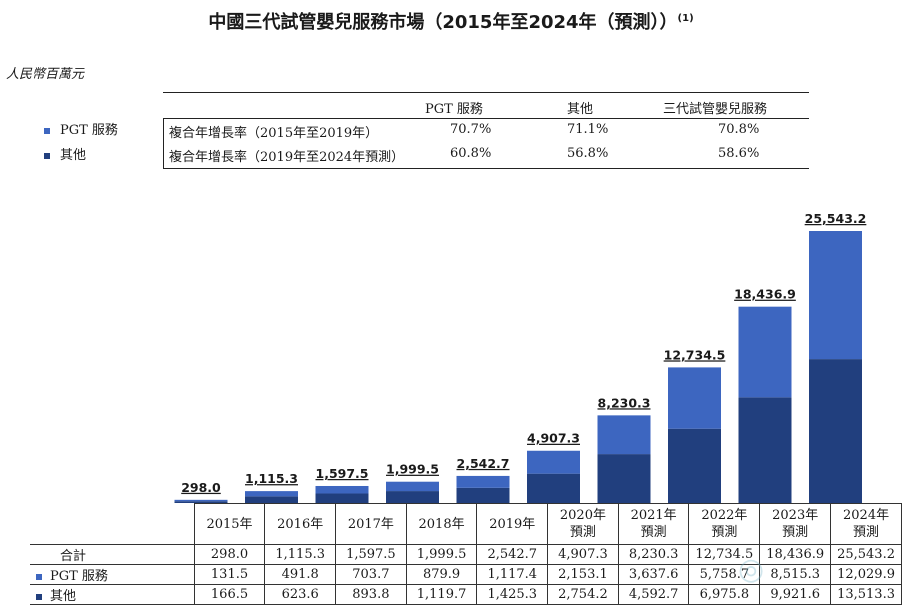 The height and width of the screenshot is (615, 902). Describe the element at coordinates (583, 594) in the screenshot. I see `table-cell: 2,754.2` at that location.